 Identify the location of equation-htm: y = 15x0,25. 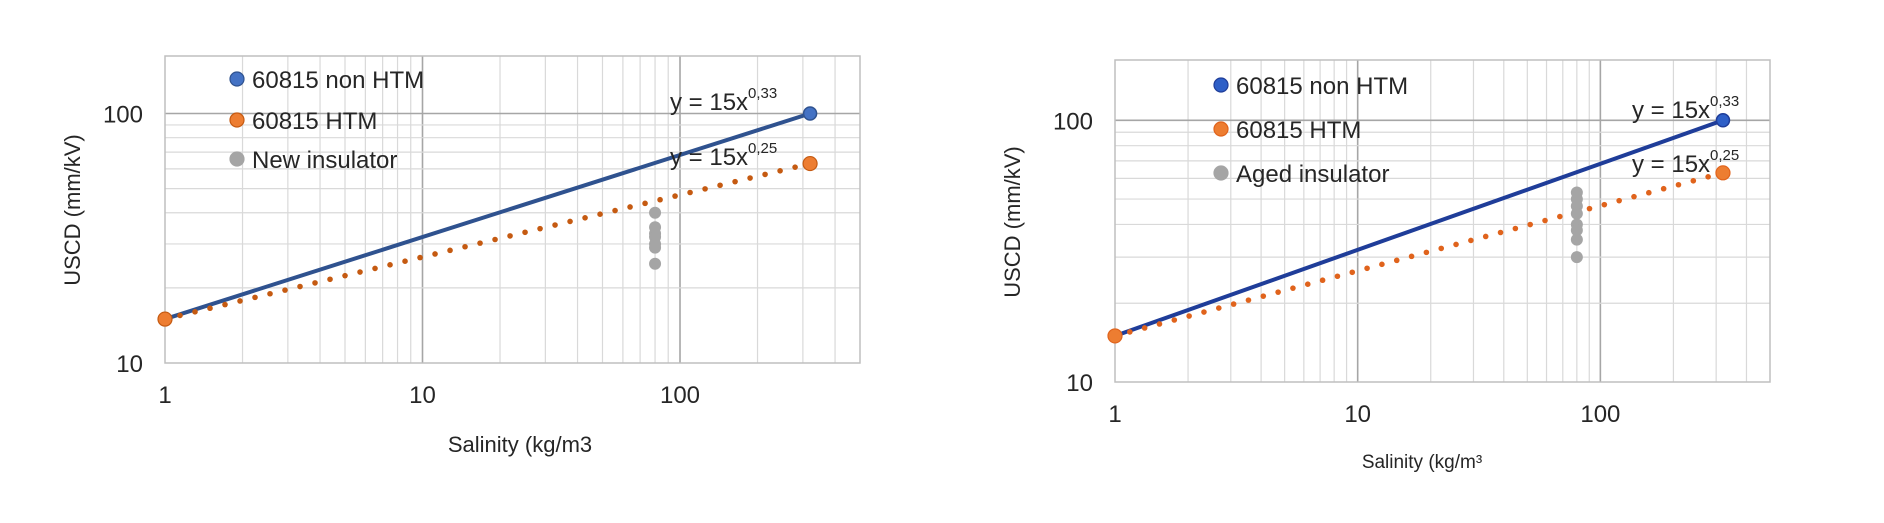
(723, 155).